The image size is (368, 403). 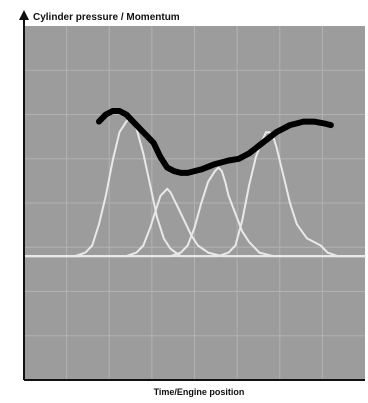 What do you see at coordinates (199, 392) in the screenshot?
I see `x-axis-label: Time/Engine position` at bounding box center [199, 392].